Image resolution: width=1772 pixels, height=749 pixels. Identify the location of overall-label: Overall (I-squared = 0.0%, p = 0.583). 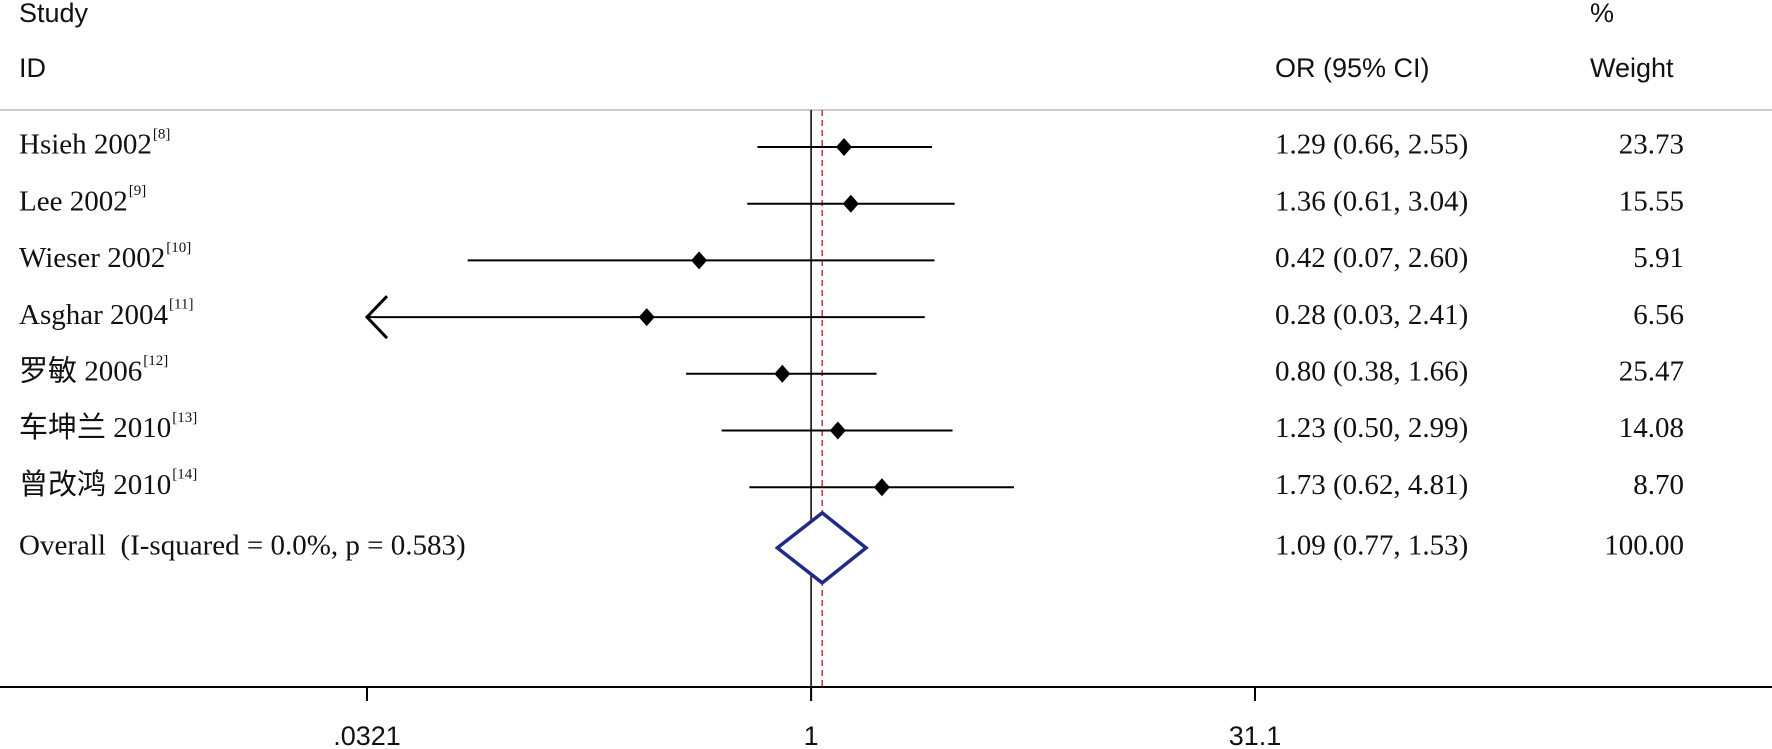
(242, 546).